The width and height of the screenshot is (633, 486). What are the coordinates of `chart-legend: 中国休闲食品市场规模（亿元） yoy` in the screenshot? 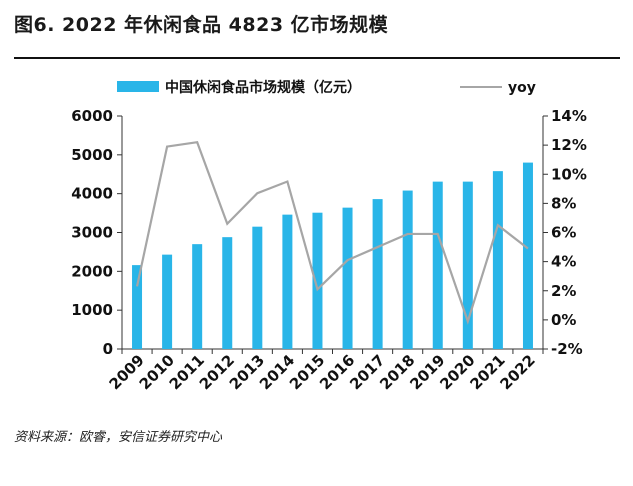 It's located at (326, 87).